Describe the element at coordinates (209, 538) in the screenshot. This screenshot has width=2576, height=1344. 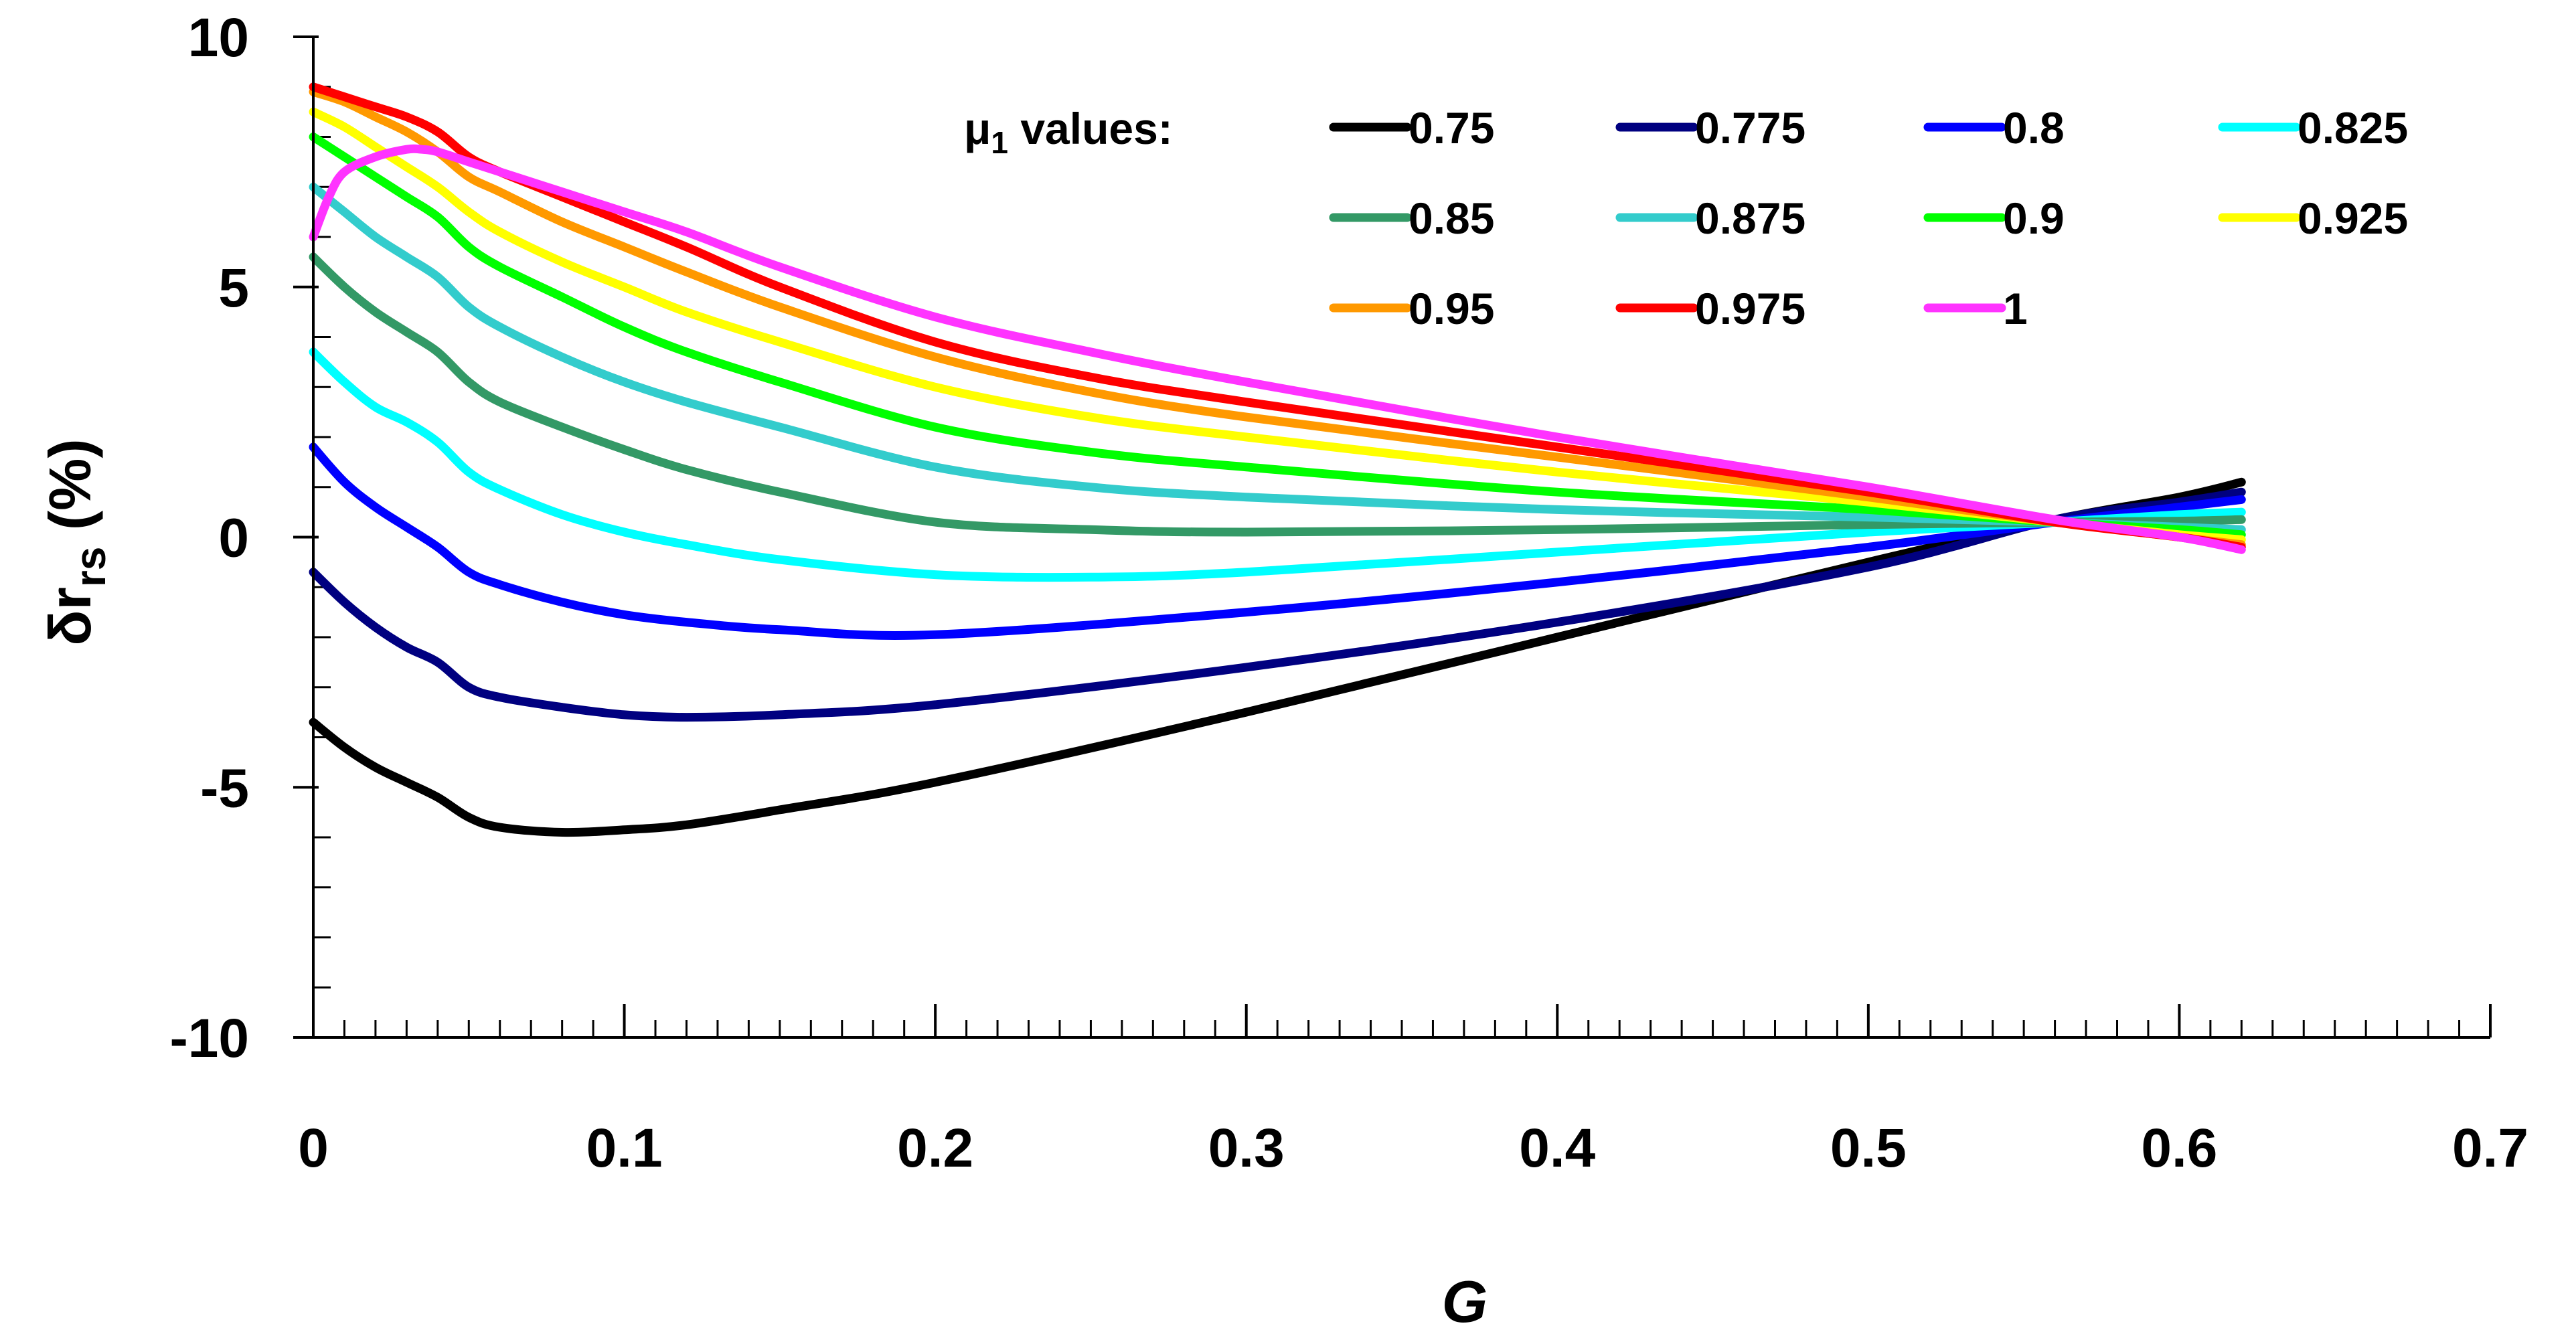
I see `y-tick-labels: -10 -5 0 5 10` at that location.